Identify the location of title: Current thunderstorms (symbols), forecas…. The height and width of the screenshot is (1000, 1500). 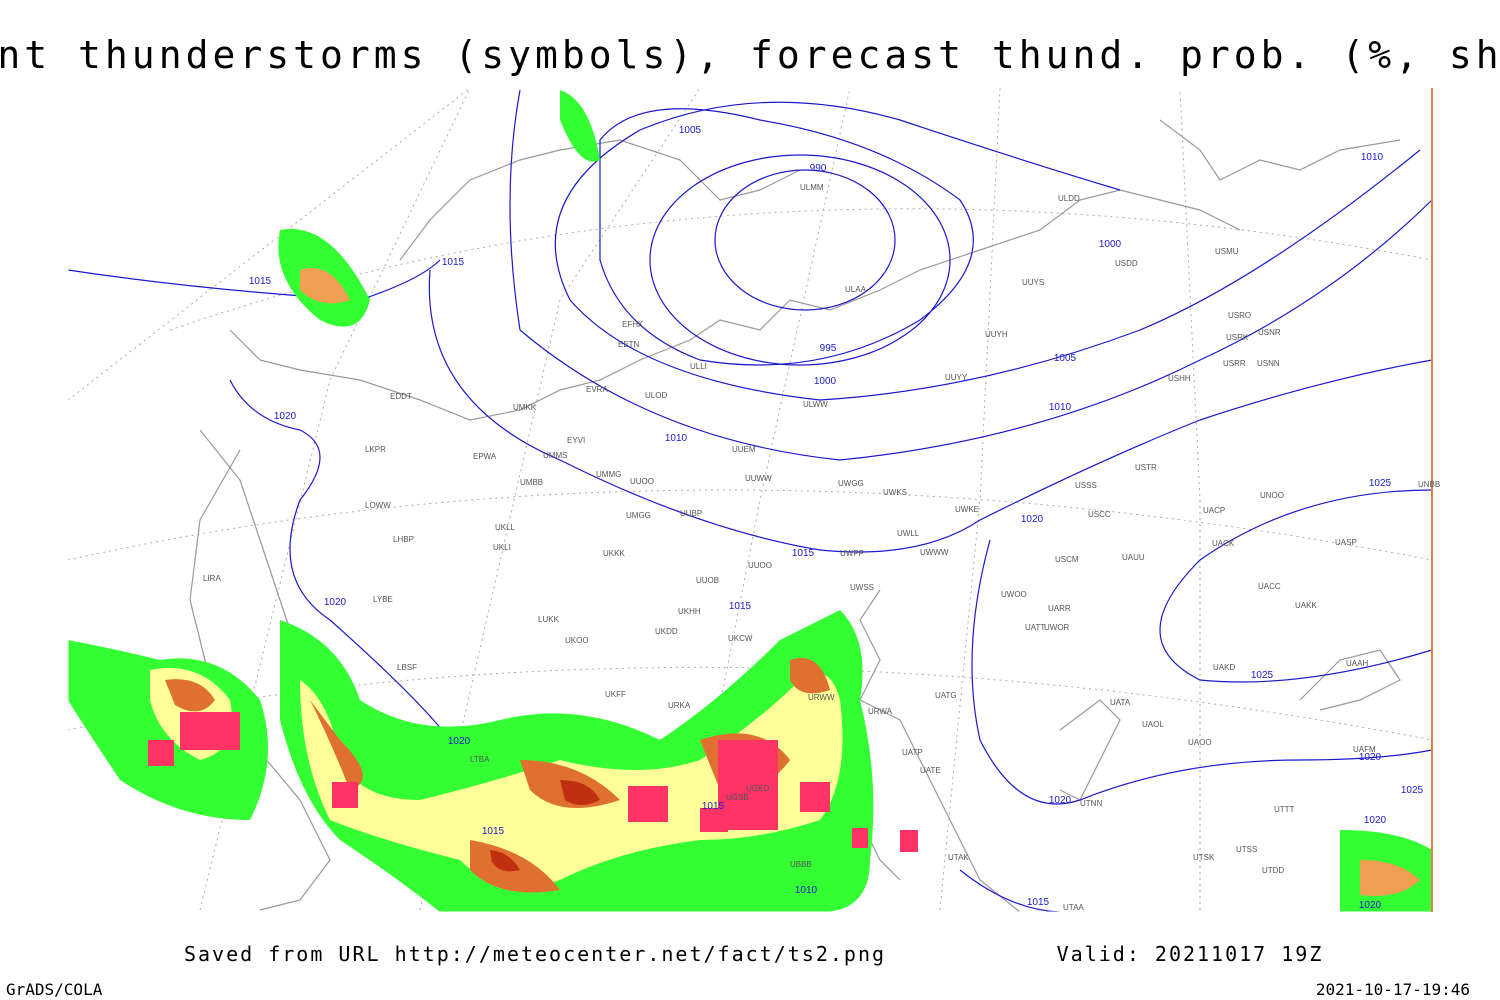
(750, 55).